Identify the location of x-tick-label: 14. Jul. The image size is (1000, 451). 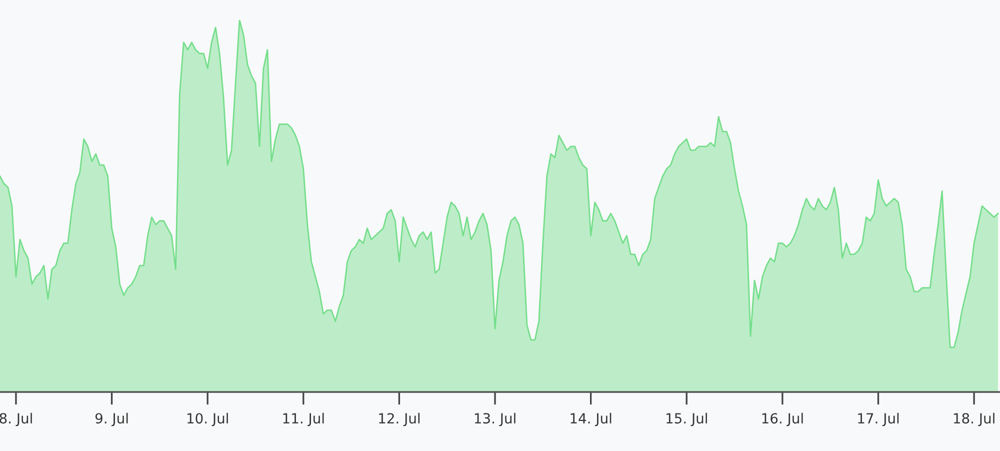
(591, 419).